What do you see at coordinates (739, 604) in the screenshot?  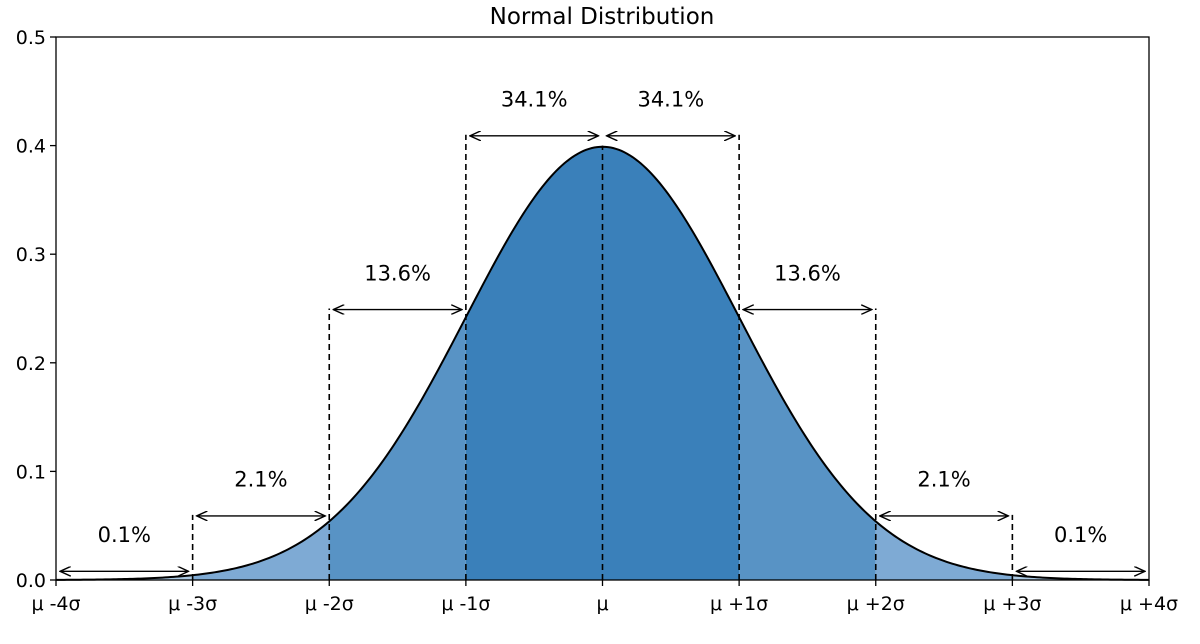 I see `x-tick-label-5: μ +1σ` at bounding box center [739, 604].